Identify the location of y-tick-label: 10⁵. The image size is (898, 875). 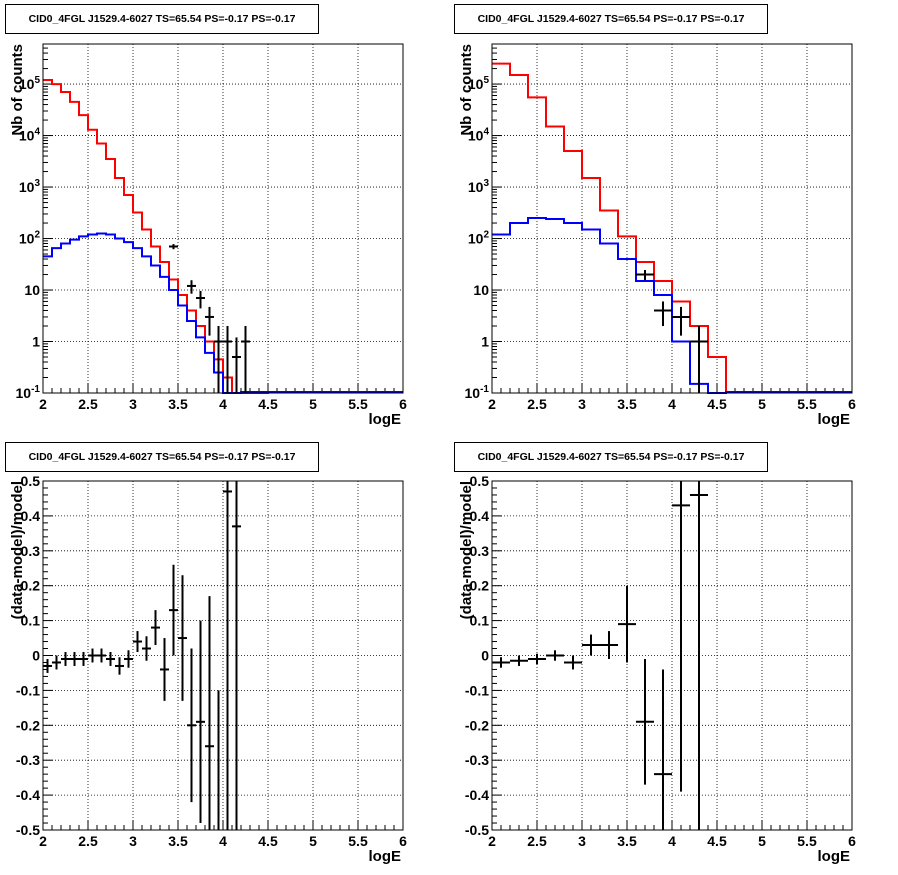
(30, 83).